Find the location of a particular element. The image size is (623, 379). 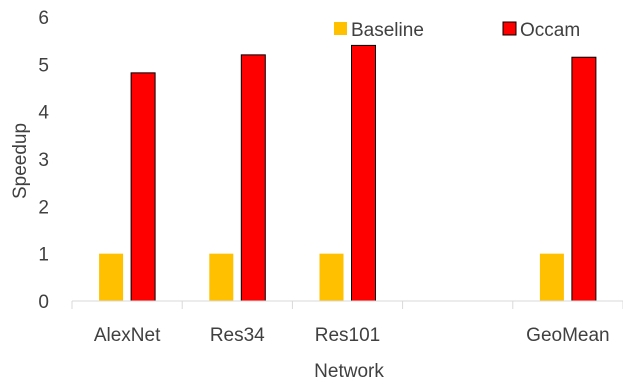

x-tick-label: Res101 is located at coordinates (348, 335).